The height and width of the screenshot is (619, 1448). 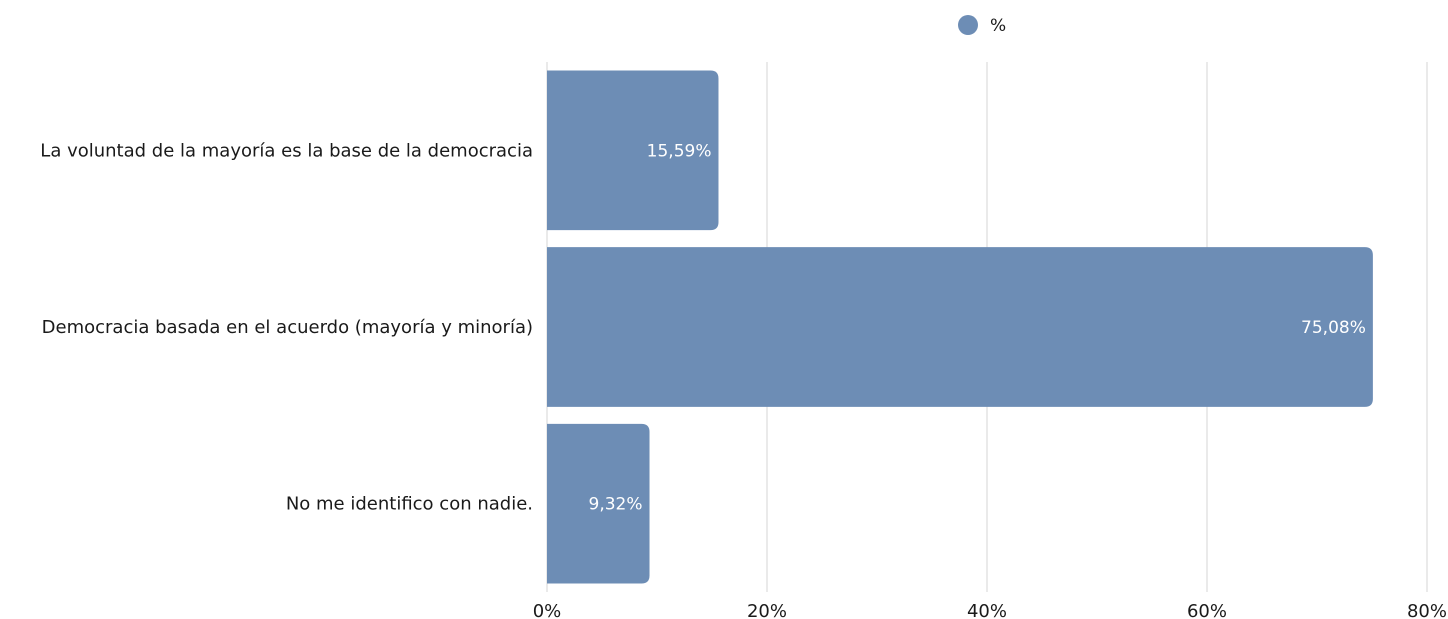 I want to click on data-label: 9,32%, so click(x=616, y=505).